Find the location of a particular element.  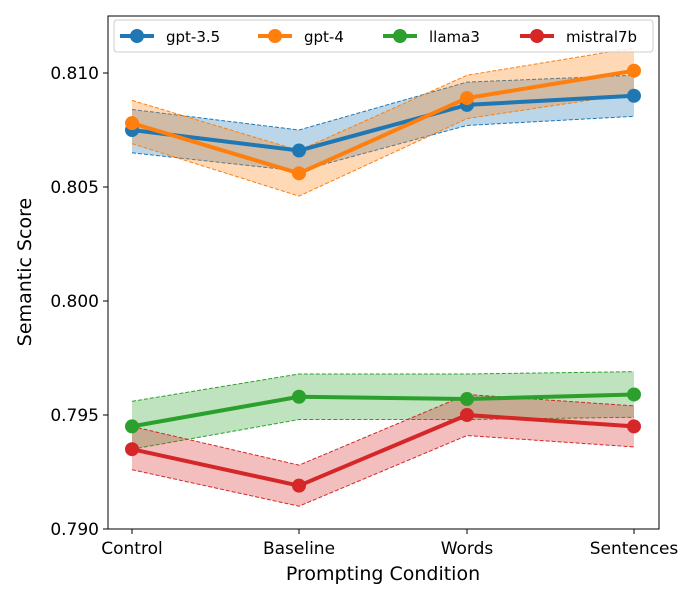

series-line-mistral7b is located at coordinates (383, 450).